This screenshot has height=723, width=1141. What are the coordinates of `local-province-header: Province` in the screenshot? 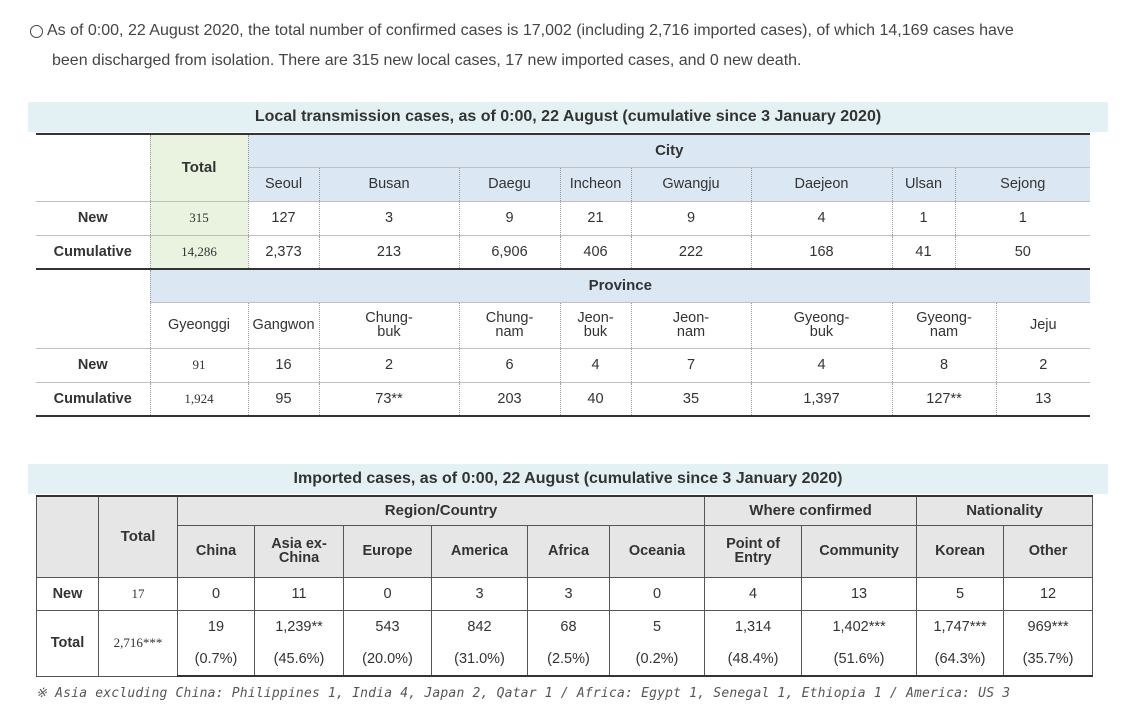 It's located at (620, 286).